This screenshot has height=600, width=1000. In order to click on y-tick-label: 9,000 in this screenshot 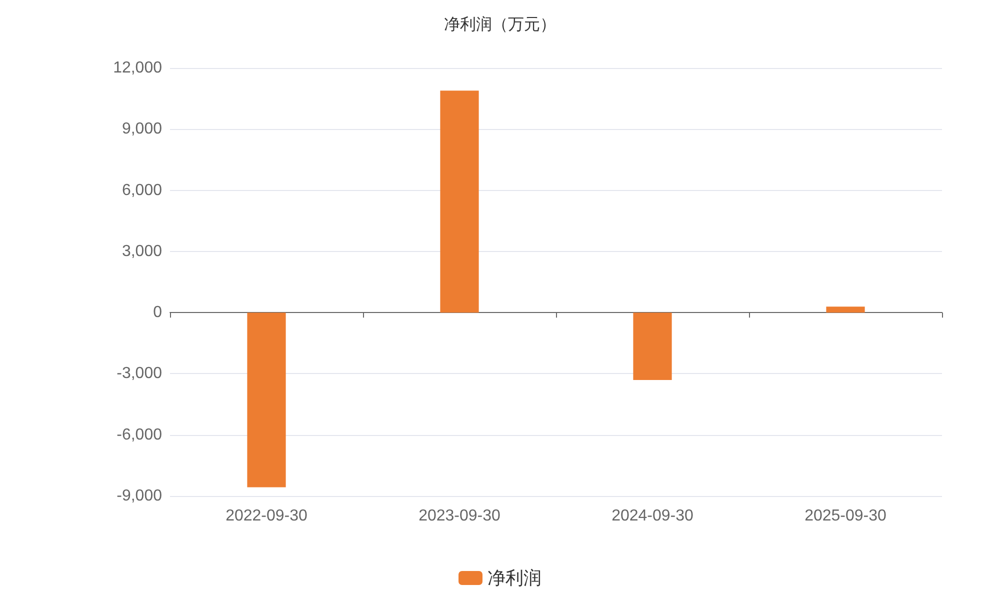, I will do `click(142, 129)`.